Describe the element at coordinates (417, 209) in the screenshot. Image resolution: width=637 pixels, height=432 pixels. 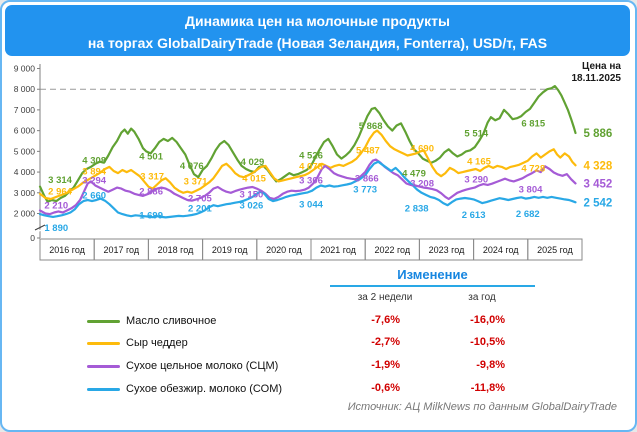
I see `annotation-smp: 2 838` at that location.